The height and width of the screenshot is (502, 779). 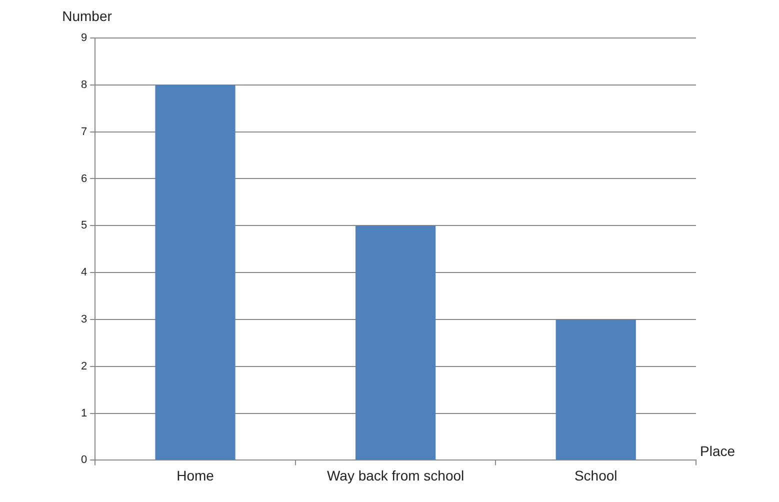 What do you see at coordinates (84, 178) in the screenshot?
I see `y-tick-label: 6` at bounding box center [84, 178].